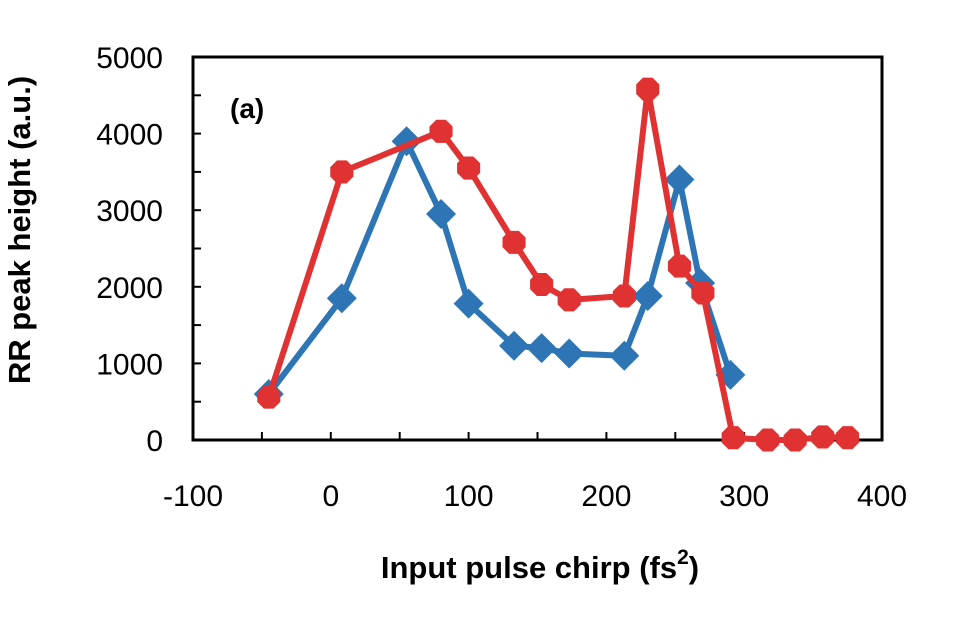 The height and width of the screenshot is (640, 959). What do you see at coordinates (197, 248) in the screenshot?
I see `y-minor-ticks` at bounding box center [197, 248].